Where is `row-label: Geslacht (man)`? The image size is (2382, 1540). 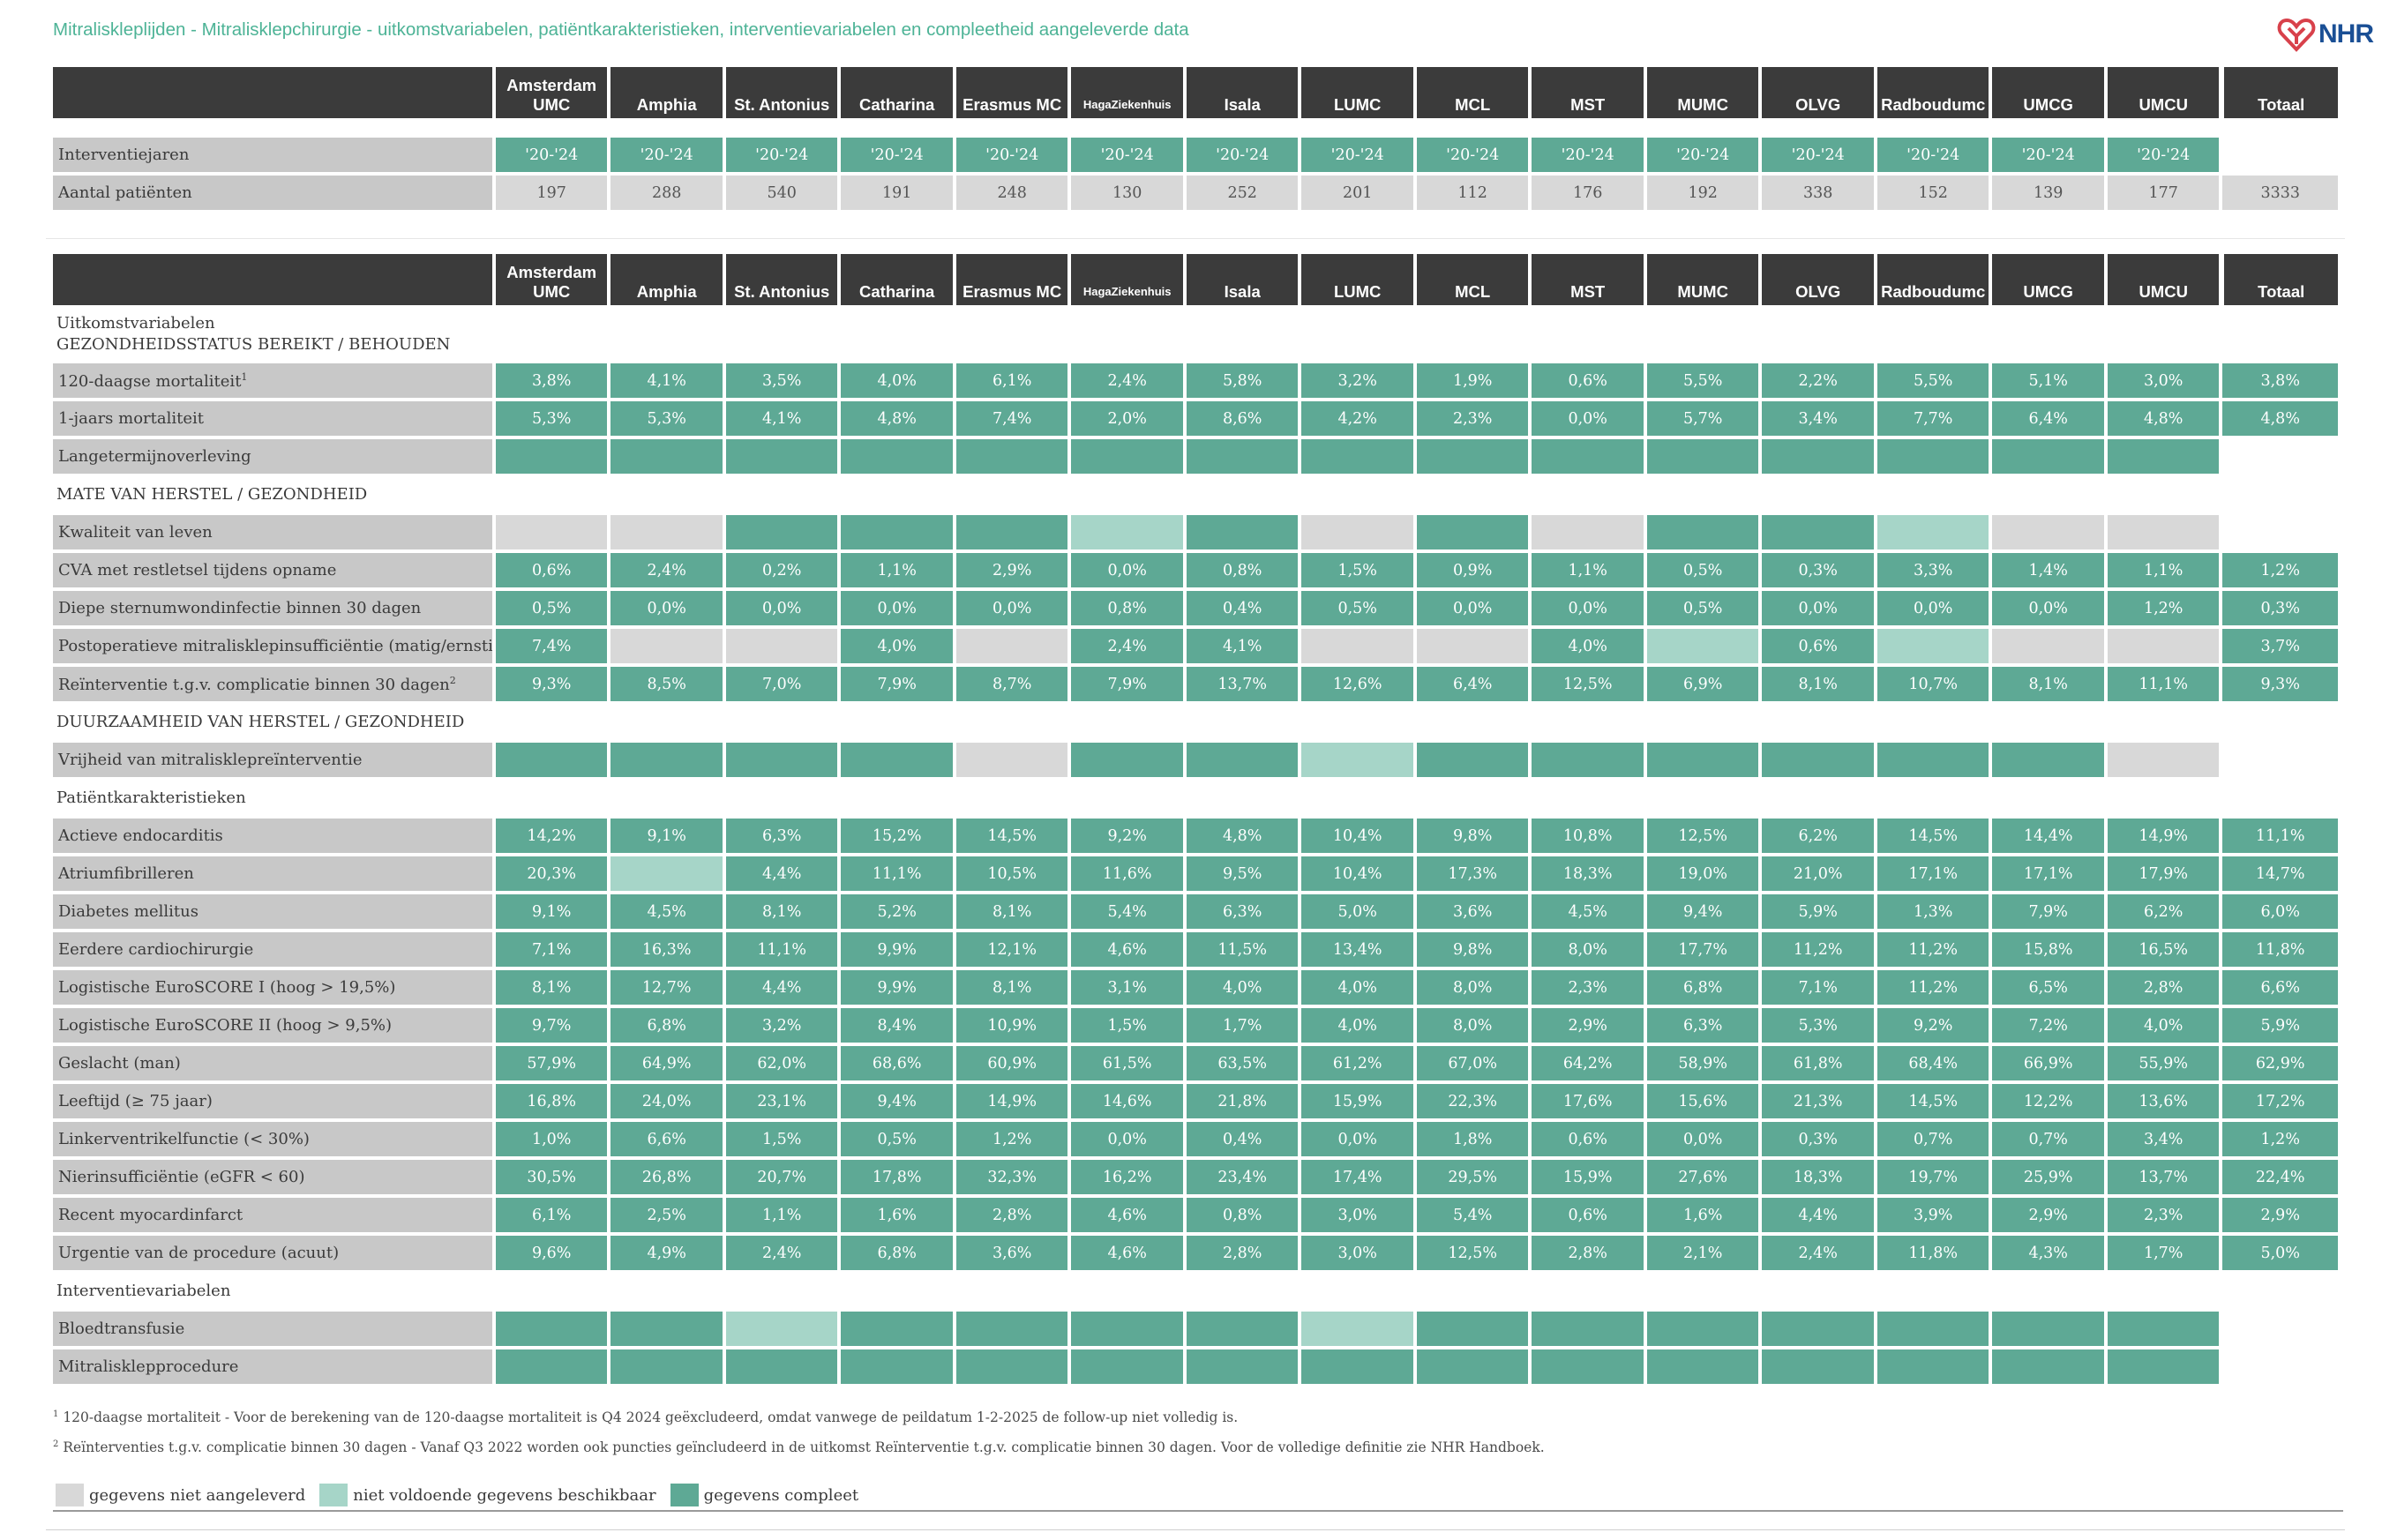
row-label: Geslacht (man) is located at coordinates (274, 1065).